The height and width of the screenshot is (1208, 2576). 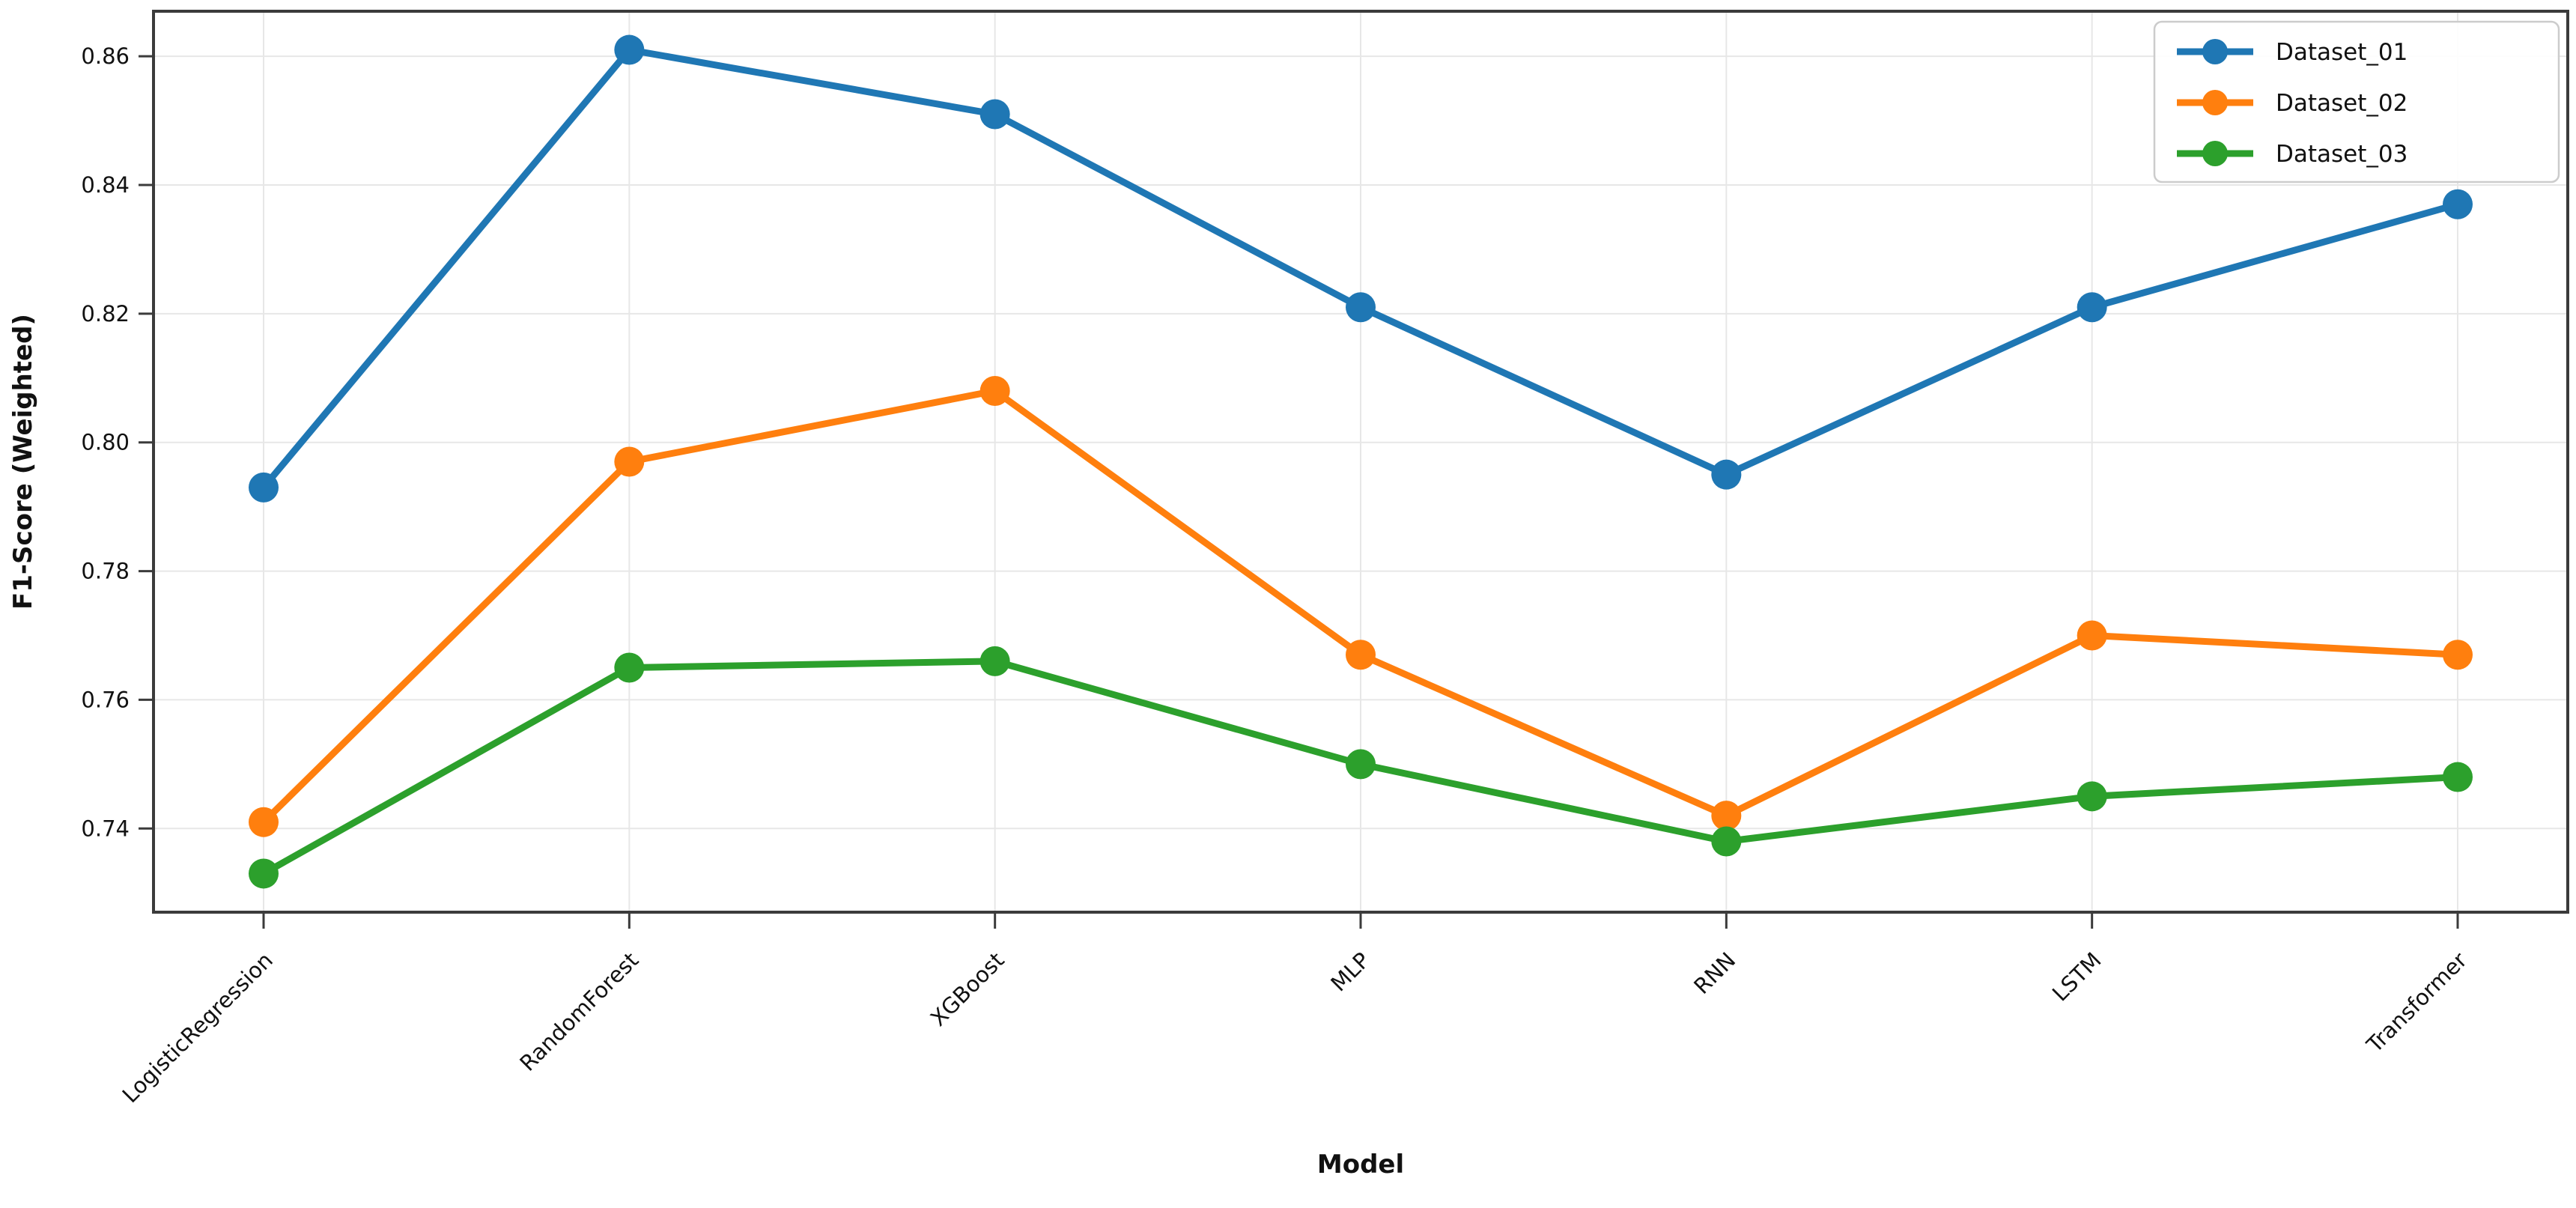 What do you see at coordinates (105, 56) in the screenshot?
I see `y-tick-label: 0.86` at bounding box center [105, 56].